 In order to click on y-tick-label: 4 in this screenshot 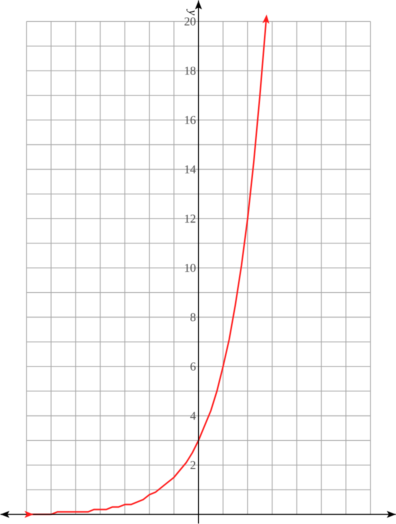, I will do `click(193, 416)`.